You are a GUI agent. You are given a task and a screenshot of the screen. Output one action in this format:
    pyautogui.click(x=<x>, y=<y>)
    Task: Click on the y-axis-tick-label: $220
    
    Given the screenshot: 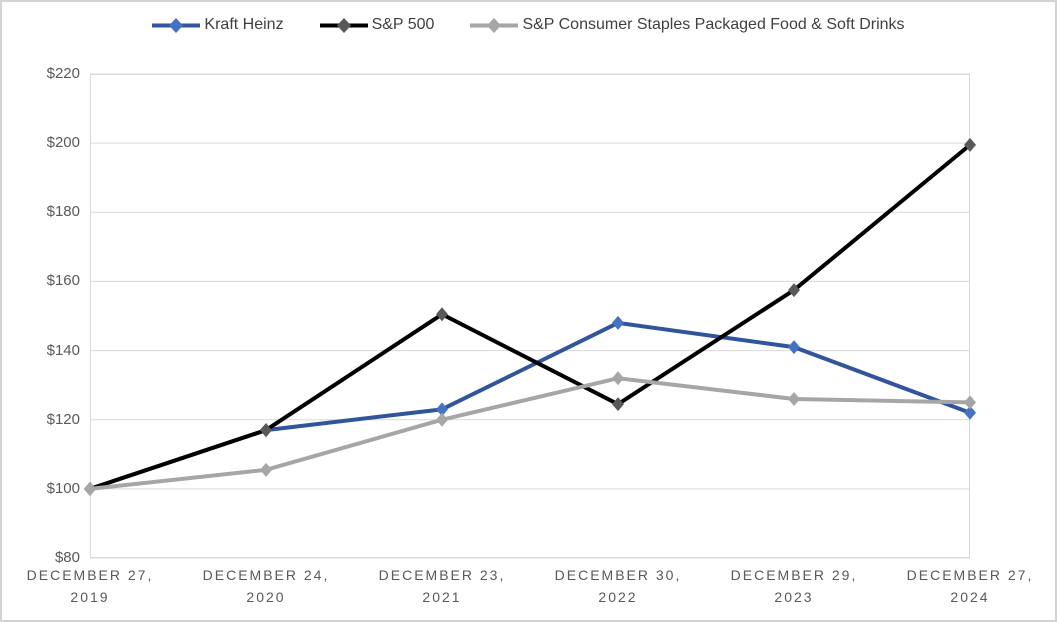 What is the action you would take?
    pyautogui.click(x=63, y=73)
    